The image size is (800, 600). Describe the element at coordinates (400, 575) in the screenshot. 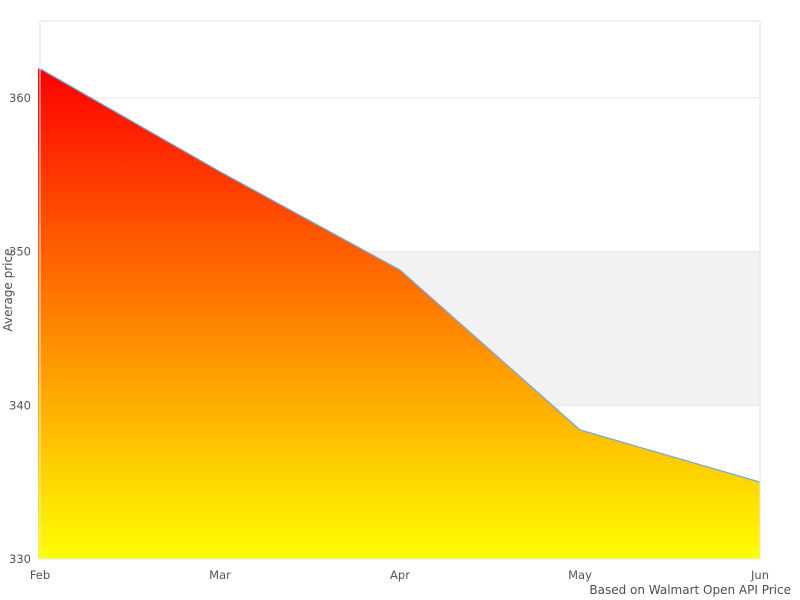

I see `x-axis-tick-label: Apr` at that location.